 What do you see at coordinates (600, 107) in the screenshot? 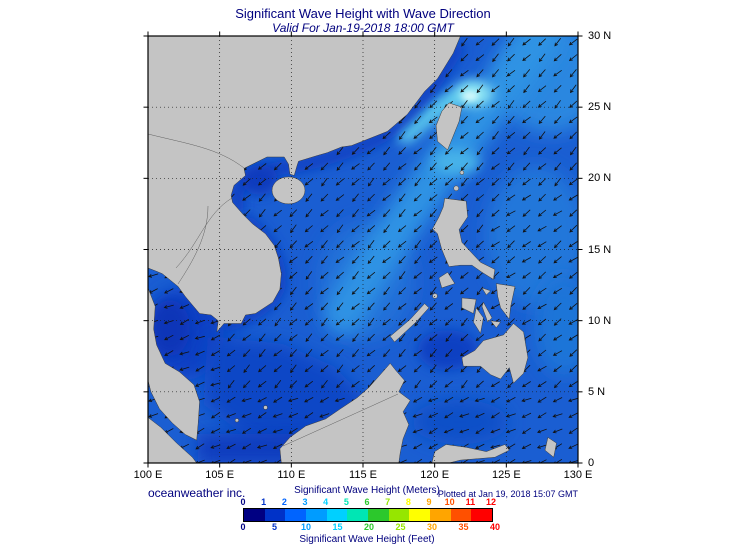
I see `lat-tick-label: 25 N` at bounding box center [600, 107].